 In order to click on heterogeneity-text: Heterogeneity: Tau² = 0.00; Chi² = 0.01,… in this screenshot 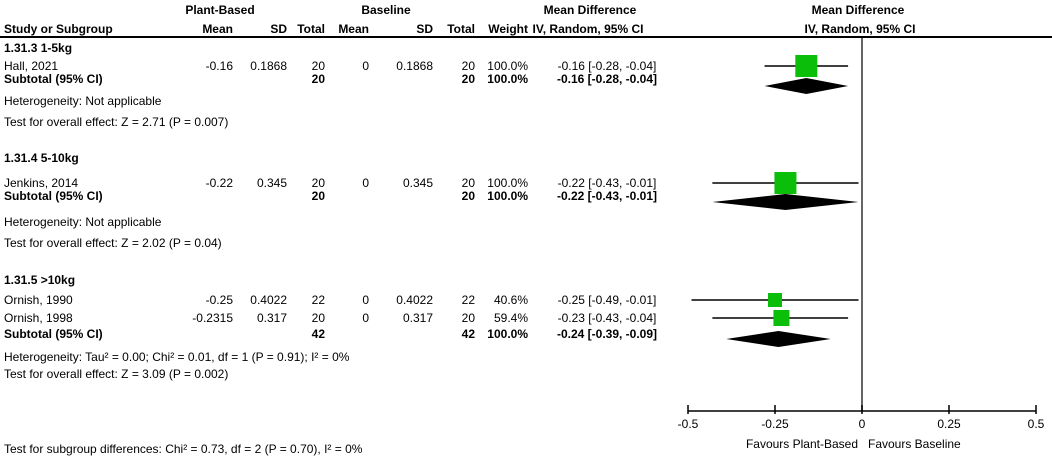, I will do `click(177, 357)`.